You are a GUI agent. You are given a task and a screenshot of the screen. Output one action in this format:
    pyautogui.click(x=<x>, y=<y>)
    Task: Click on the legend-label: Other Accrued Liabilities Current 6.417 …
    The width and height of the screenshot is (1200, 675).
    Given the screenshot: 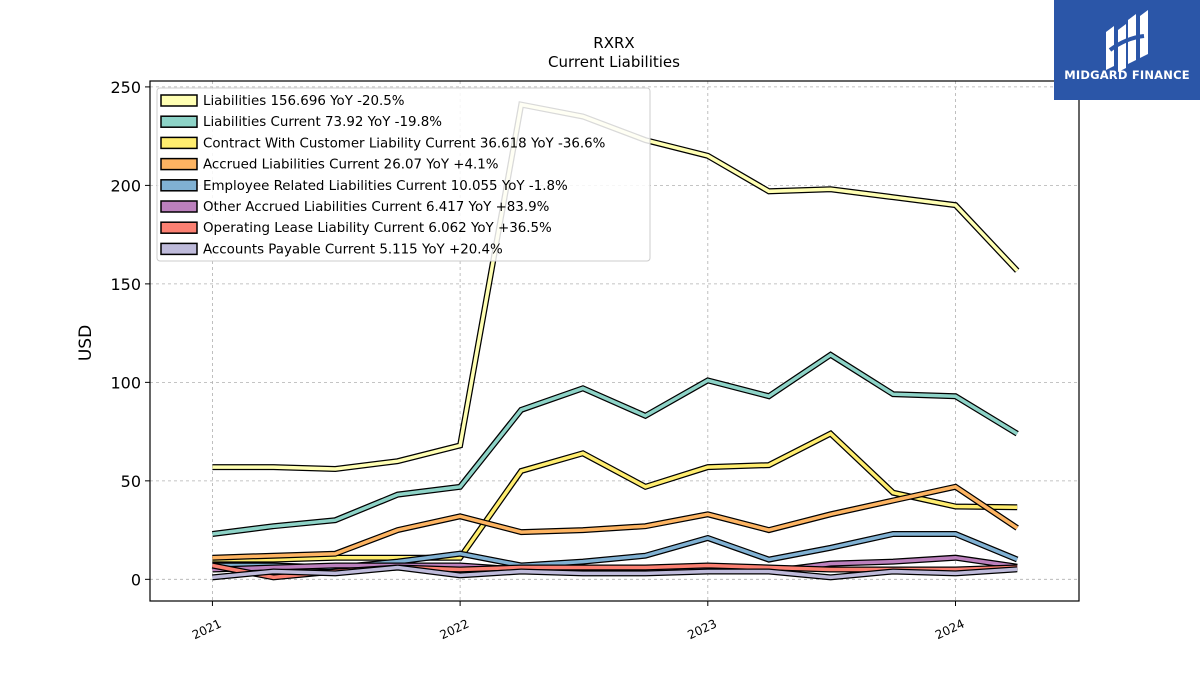 What is the action you would take?
    pyautogui.click(x=376, y=207)
    